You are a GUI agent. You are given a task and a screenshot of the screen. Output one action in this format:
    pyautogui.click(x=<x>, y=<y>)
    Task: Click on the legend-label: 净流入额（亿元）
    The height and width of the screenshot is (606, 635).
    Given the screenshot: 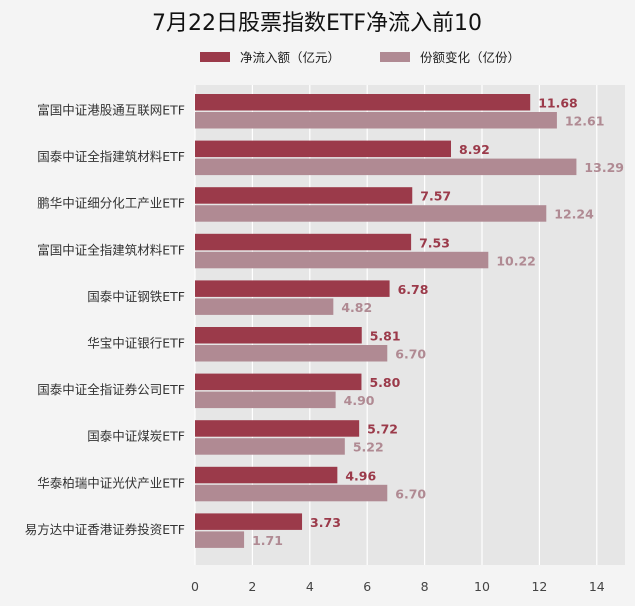 What is the action you would take?
    pyautogui.click(x=290, y=57)
    